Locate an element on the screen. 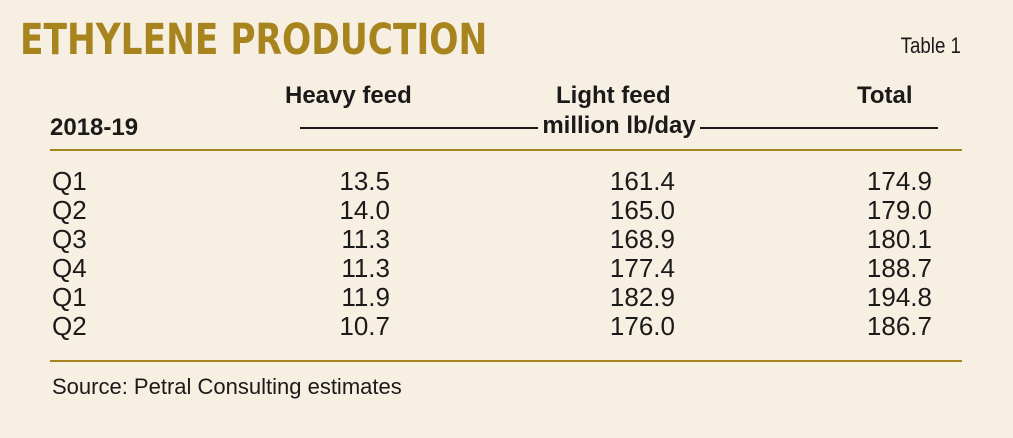 The image size is (1013, 438). table-row: Q4 11.3 177.4 188.7 is located at coordinates (506, 268).